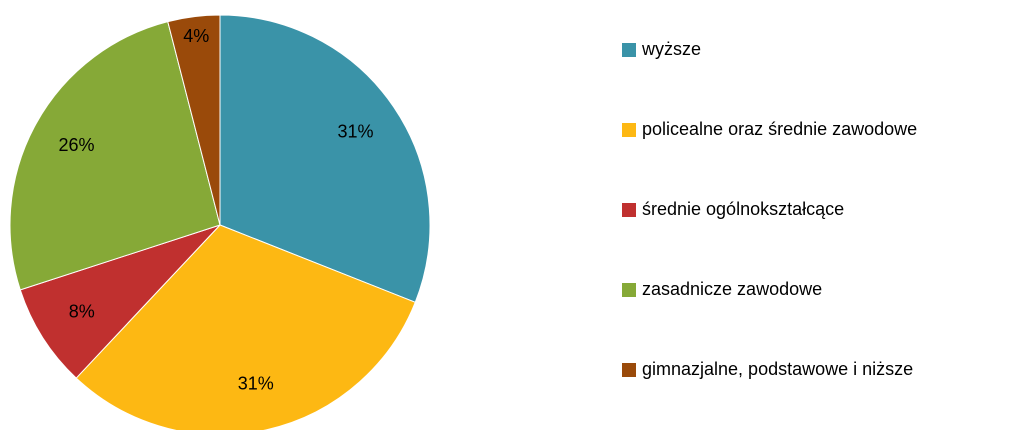 This screenshot has height=430, width=1011. I want to click on legend-label: średnie ogólnokształcące, so click(743, 209).